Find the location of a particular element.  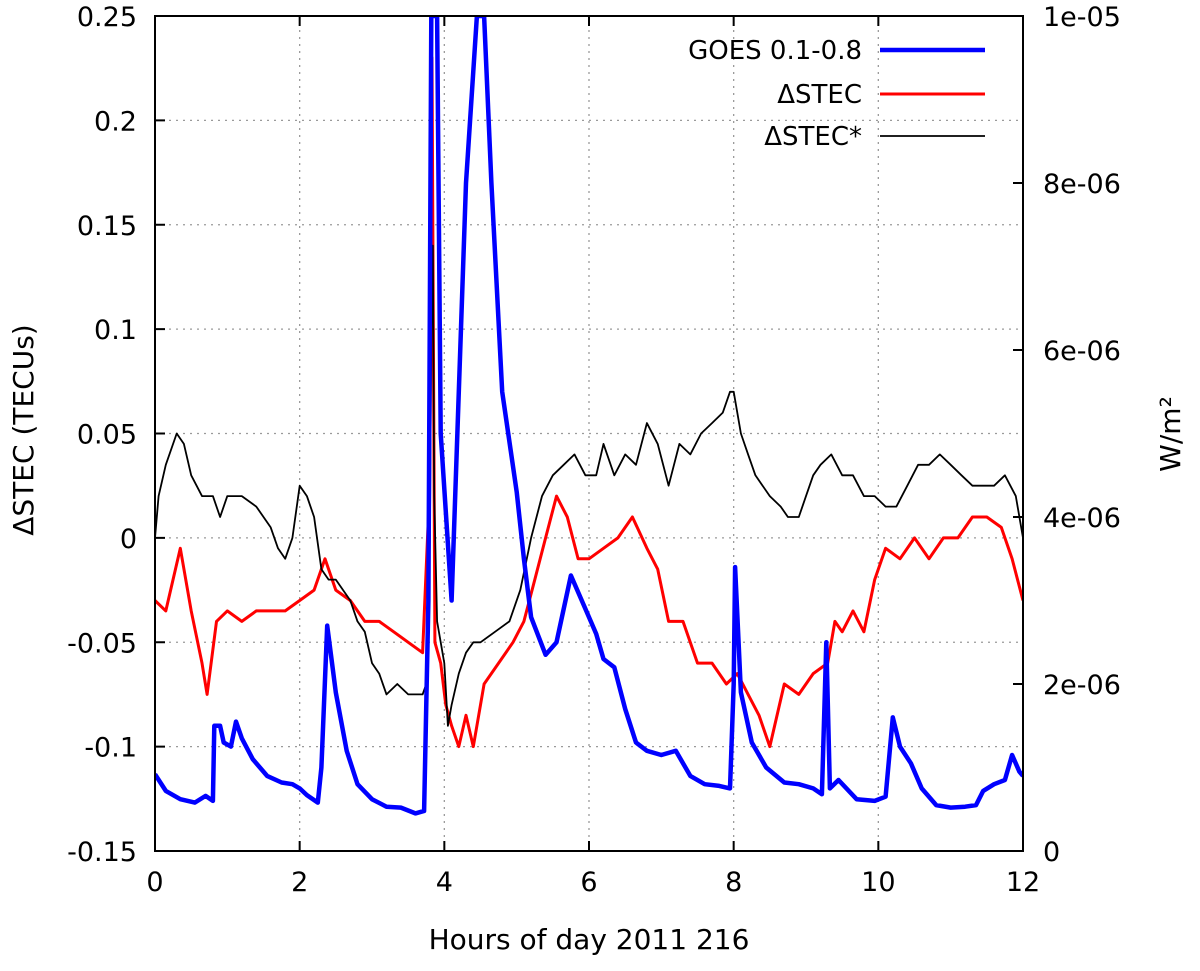

x-tick-label: 12 is located at coordinates (1023, 882).